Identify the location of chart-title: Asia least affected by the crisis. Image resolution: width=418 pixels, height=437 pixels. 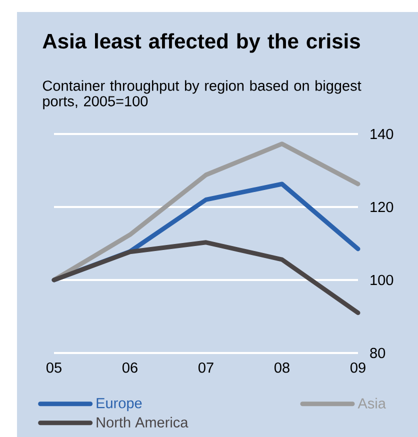
(201, 43).